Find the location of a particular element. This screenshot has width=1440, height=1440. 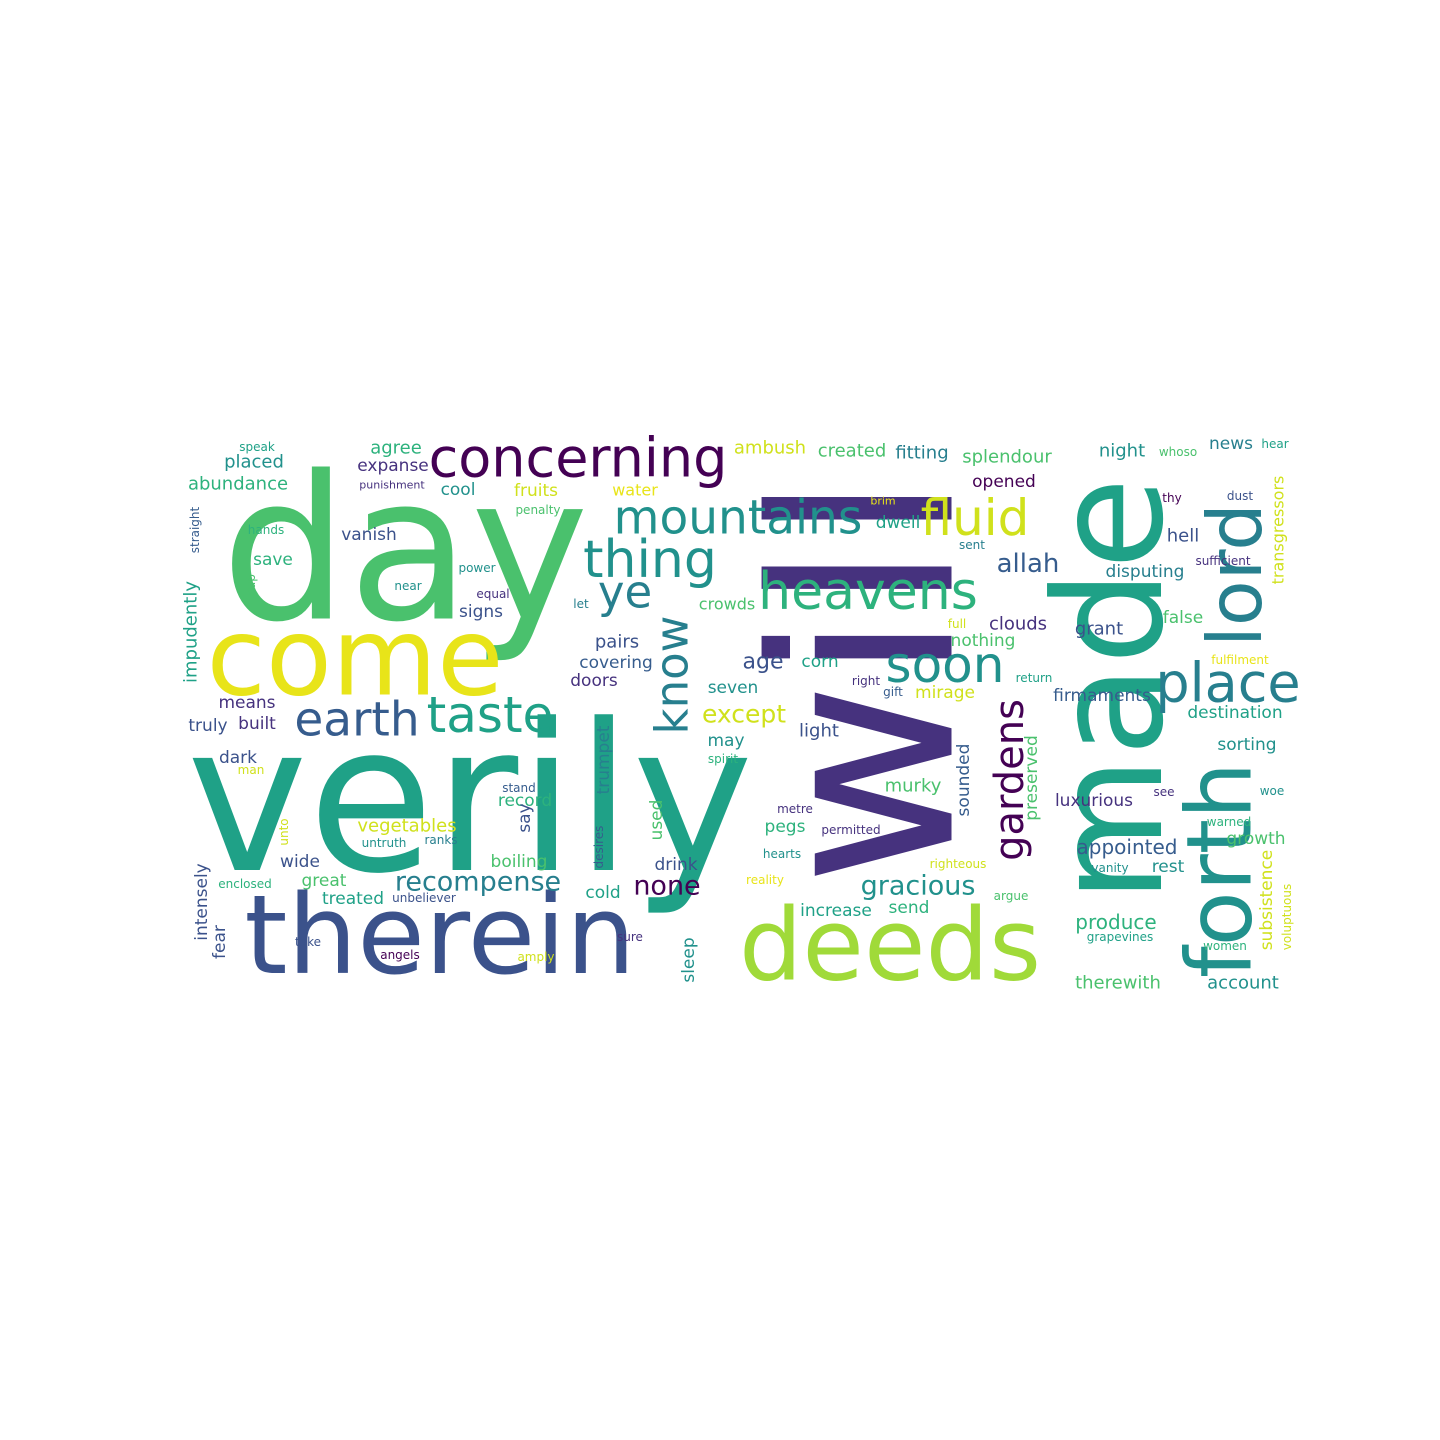

word-metre: metre is located at coordinates (795, 809).